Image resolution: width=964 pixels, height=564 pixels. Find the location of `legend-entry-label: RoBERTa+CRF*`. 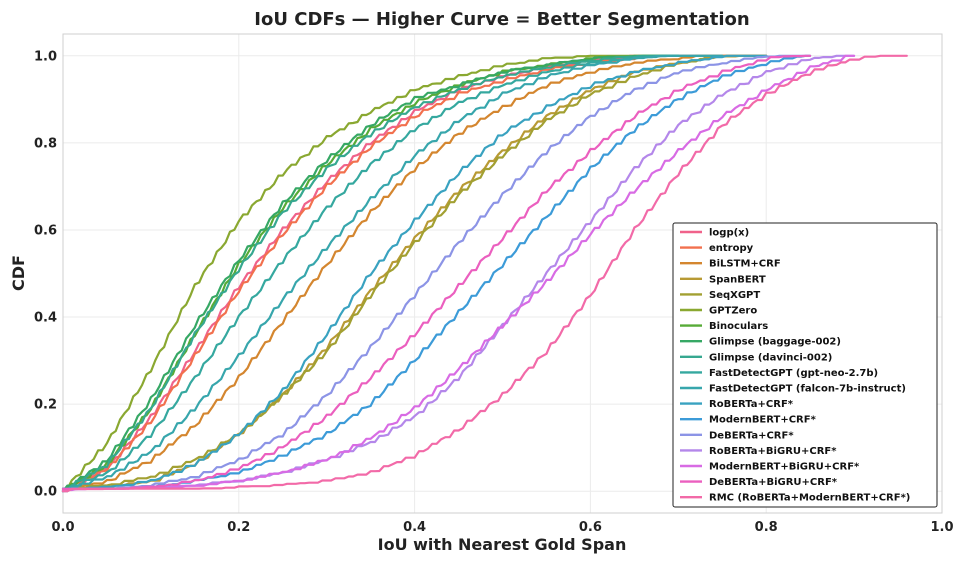

legend-entry-label: RoBERTa+CRF* is located at coordinates (751, 404).